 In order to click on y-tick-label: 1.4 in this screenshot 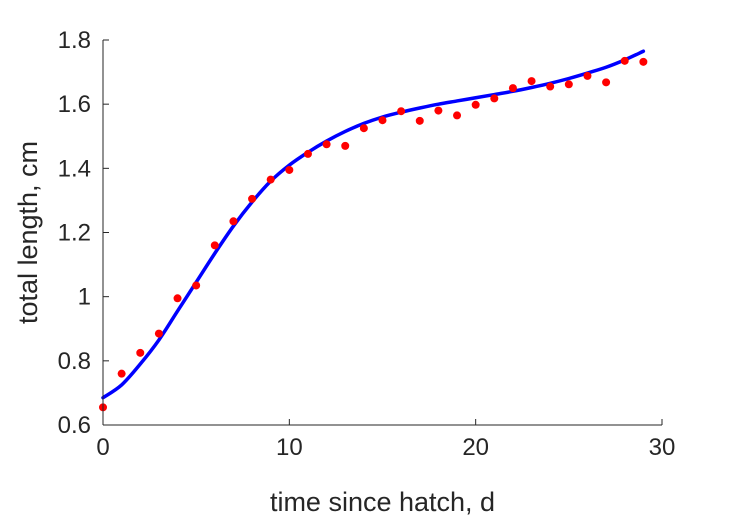, I will do `click(74, 168)`.